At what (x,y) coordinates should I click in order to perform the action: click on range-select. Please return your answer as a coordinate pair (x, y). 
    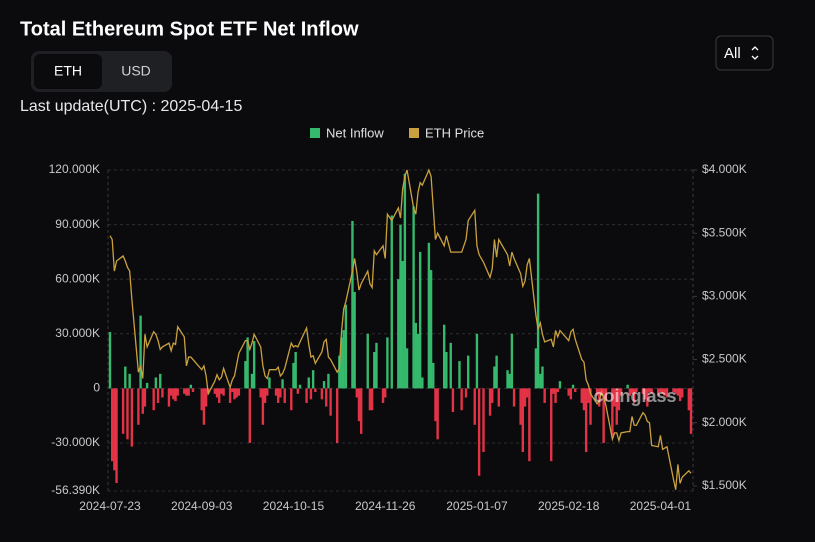
    Looking at the image, I should click on (744, 53).